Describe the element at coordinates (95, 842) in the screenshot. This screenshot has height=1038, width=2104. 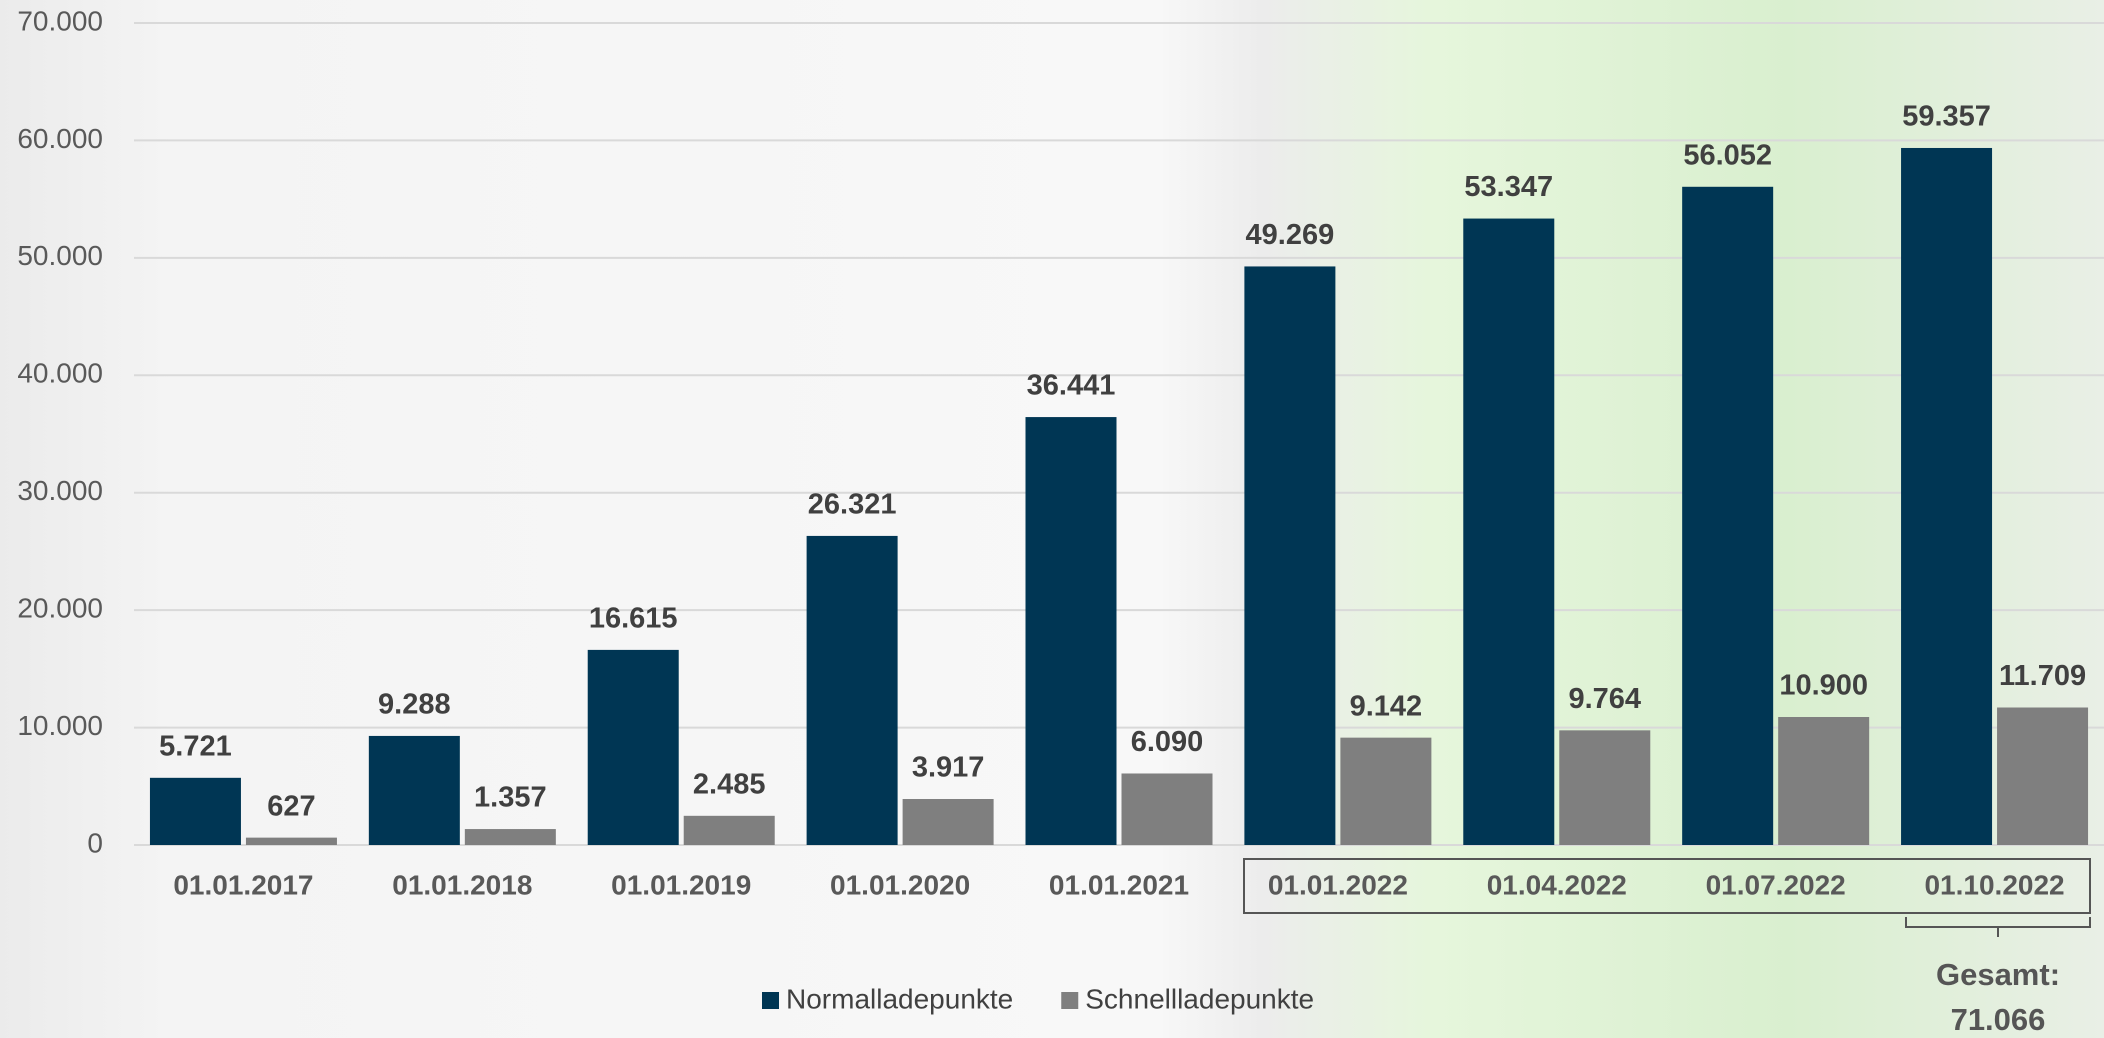
I see `y-tick-label: 0` at that location.